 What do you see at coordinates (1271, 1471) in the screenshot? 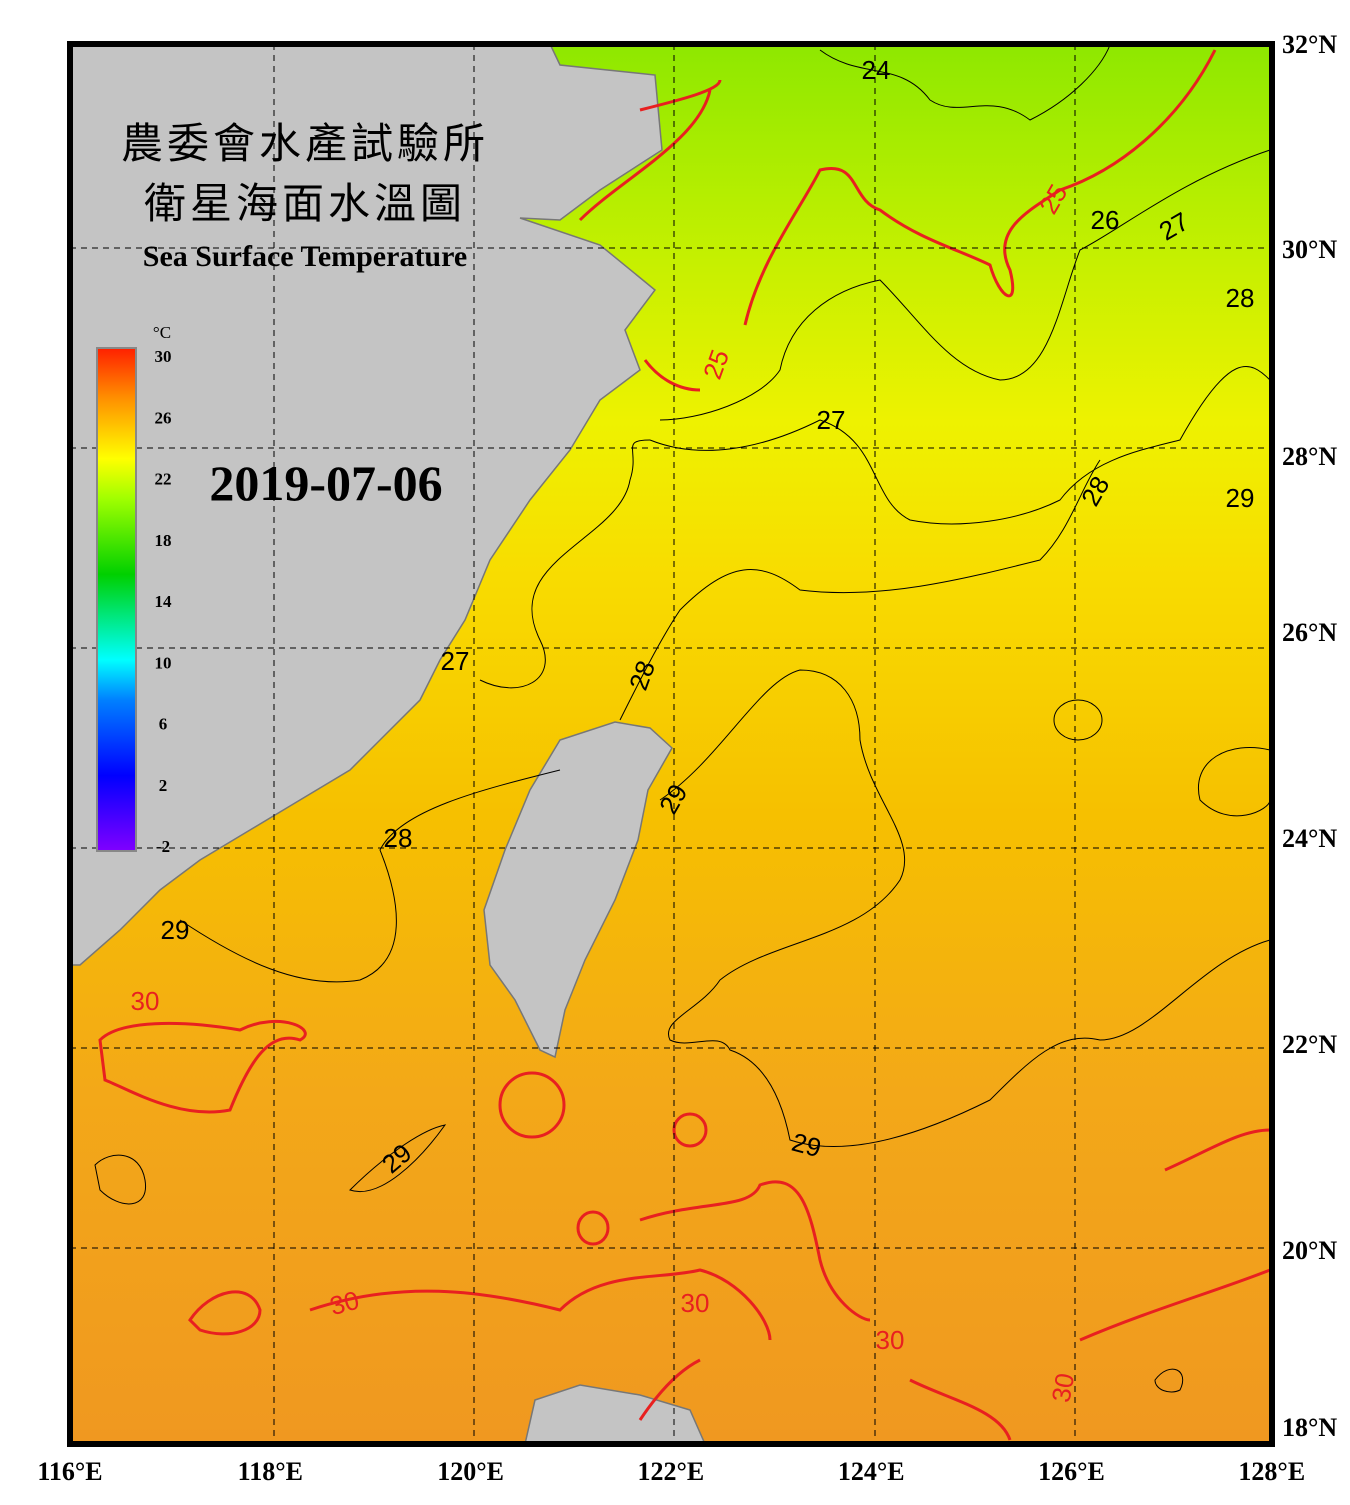
I see `lon-label: 128°E` at bounding box center [1271, 1471].